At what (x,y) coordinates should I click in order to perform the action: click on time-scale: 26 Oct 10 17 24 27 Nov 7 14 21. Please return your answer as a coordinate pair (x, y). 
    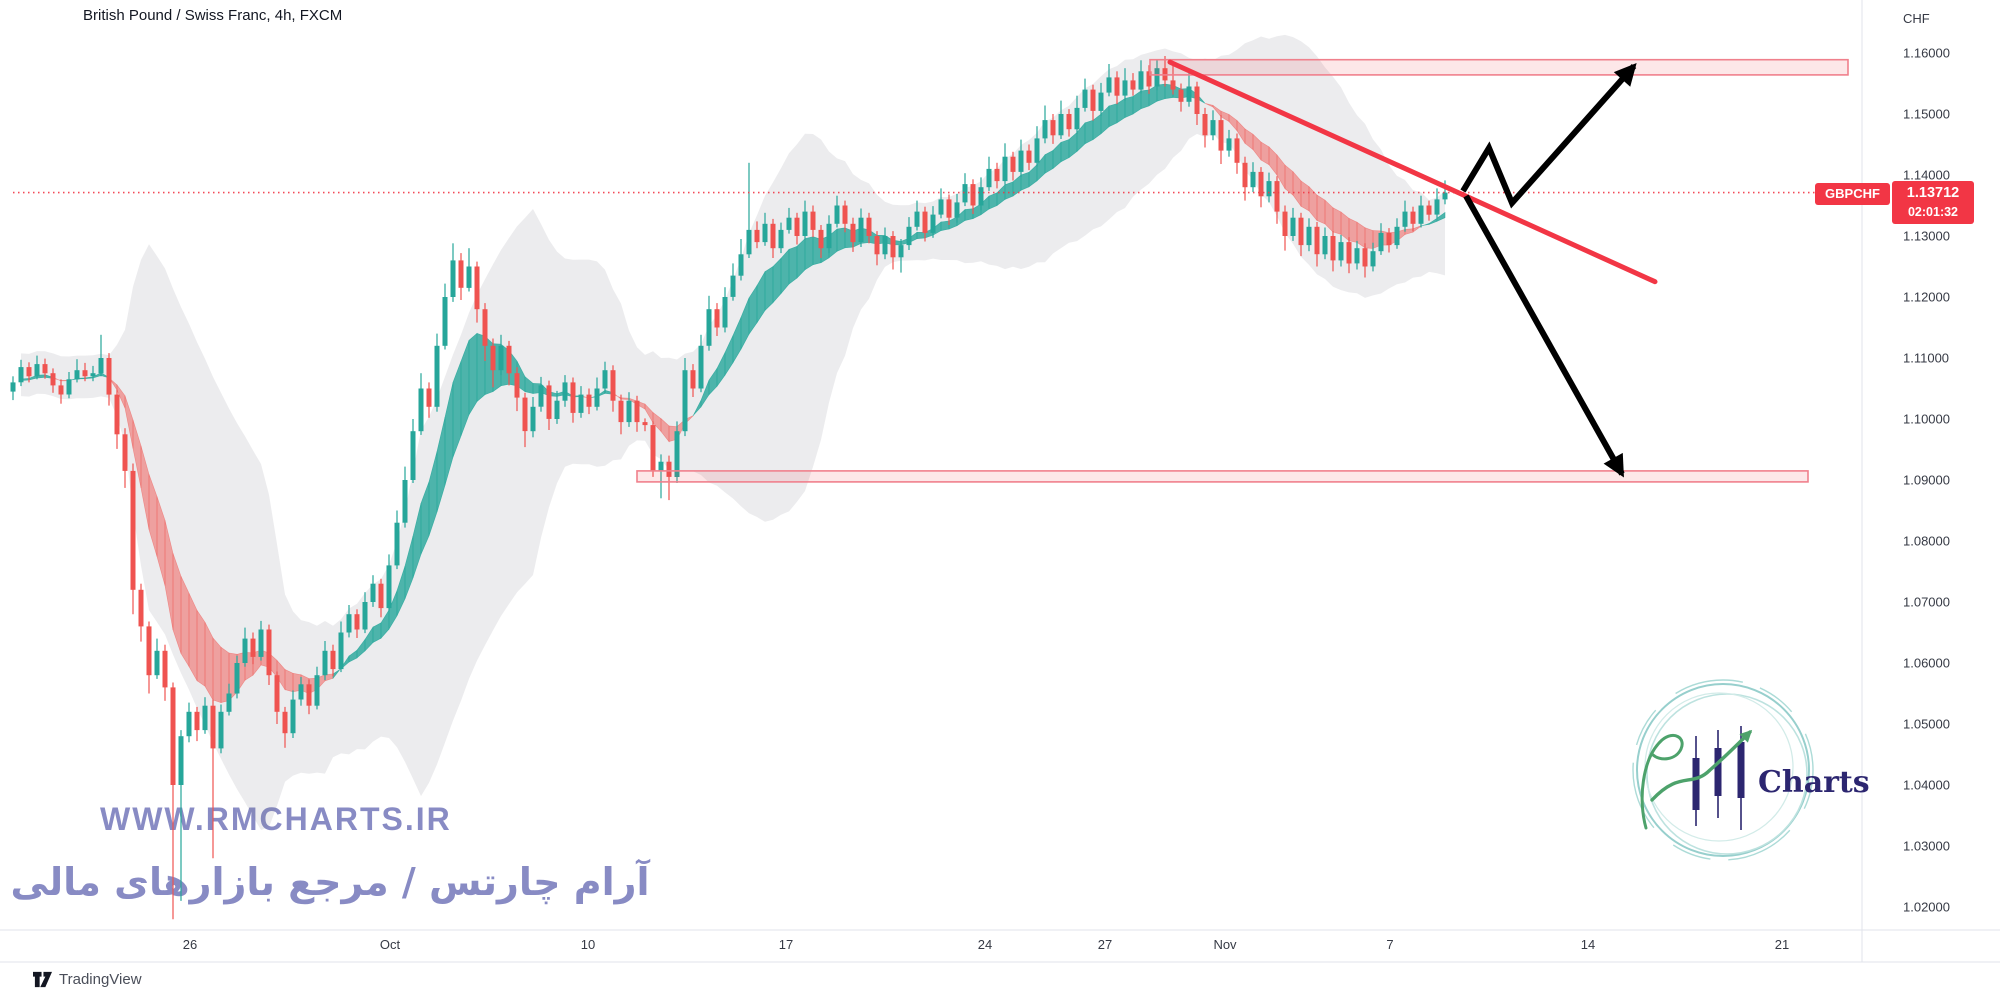
    Looking at the image, I should click on (986, 944).